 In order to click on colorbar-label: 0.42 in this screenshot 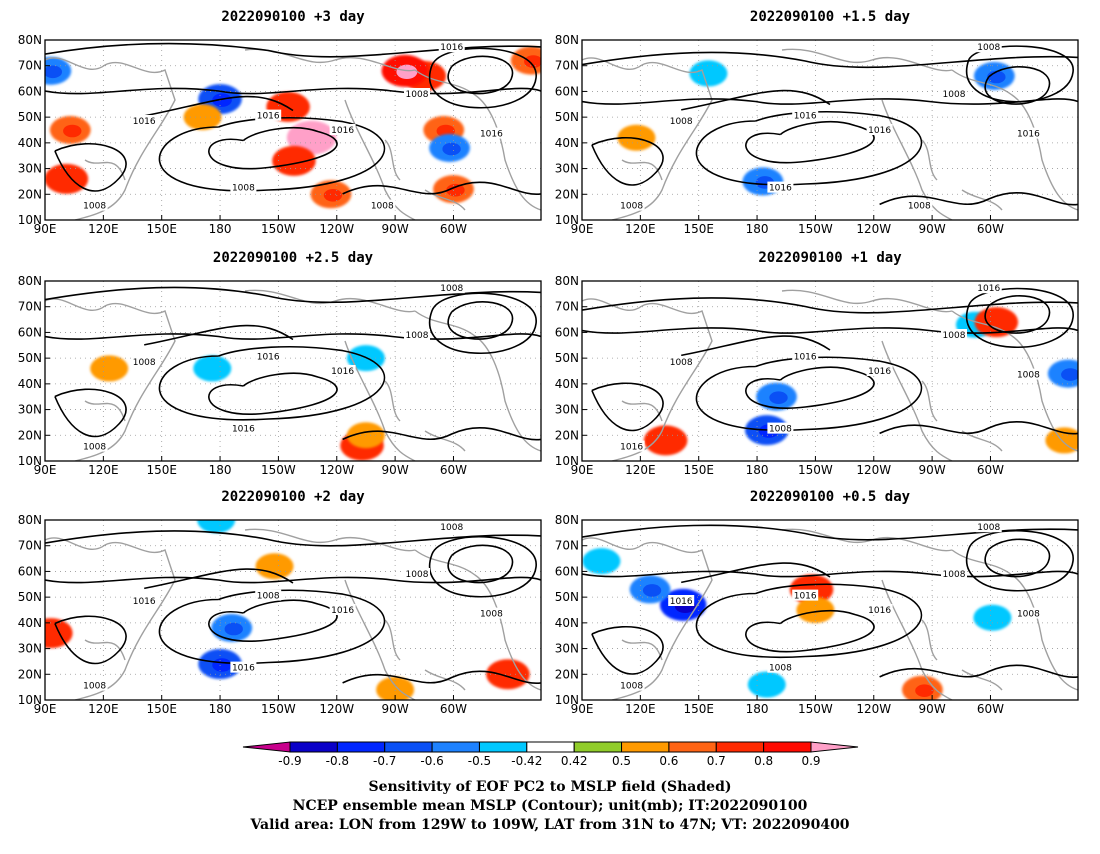, I will do `click(574, 761)`.